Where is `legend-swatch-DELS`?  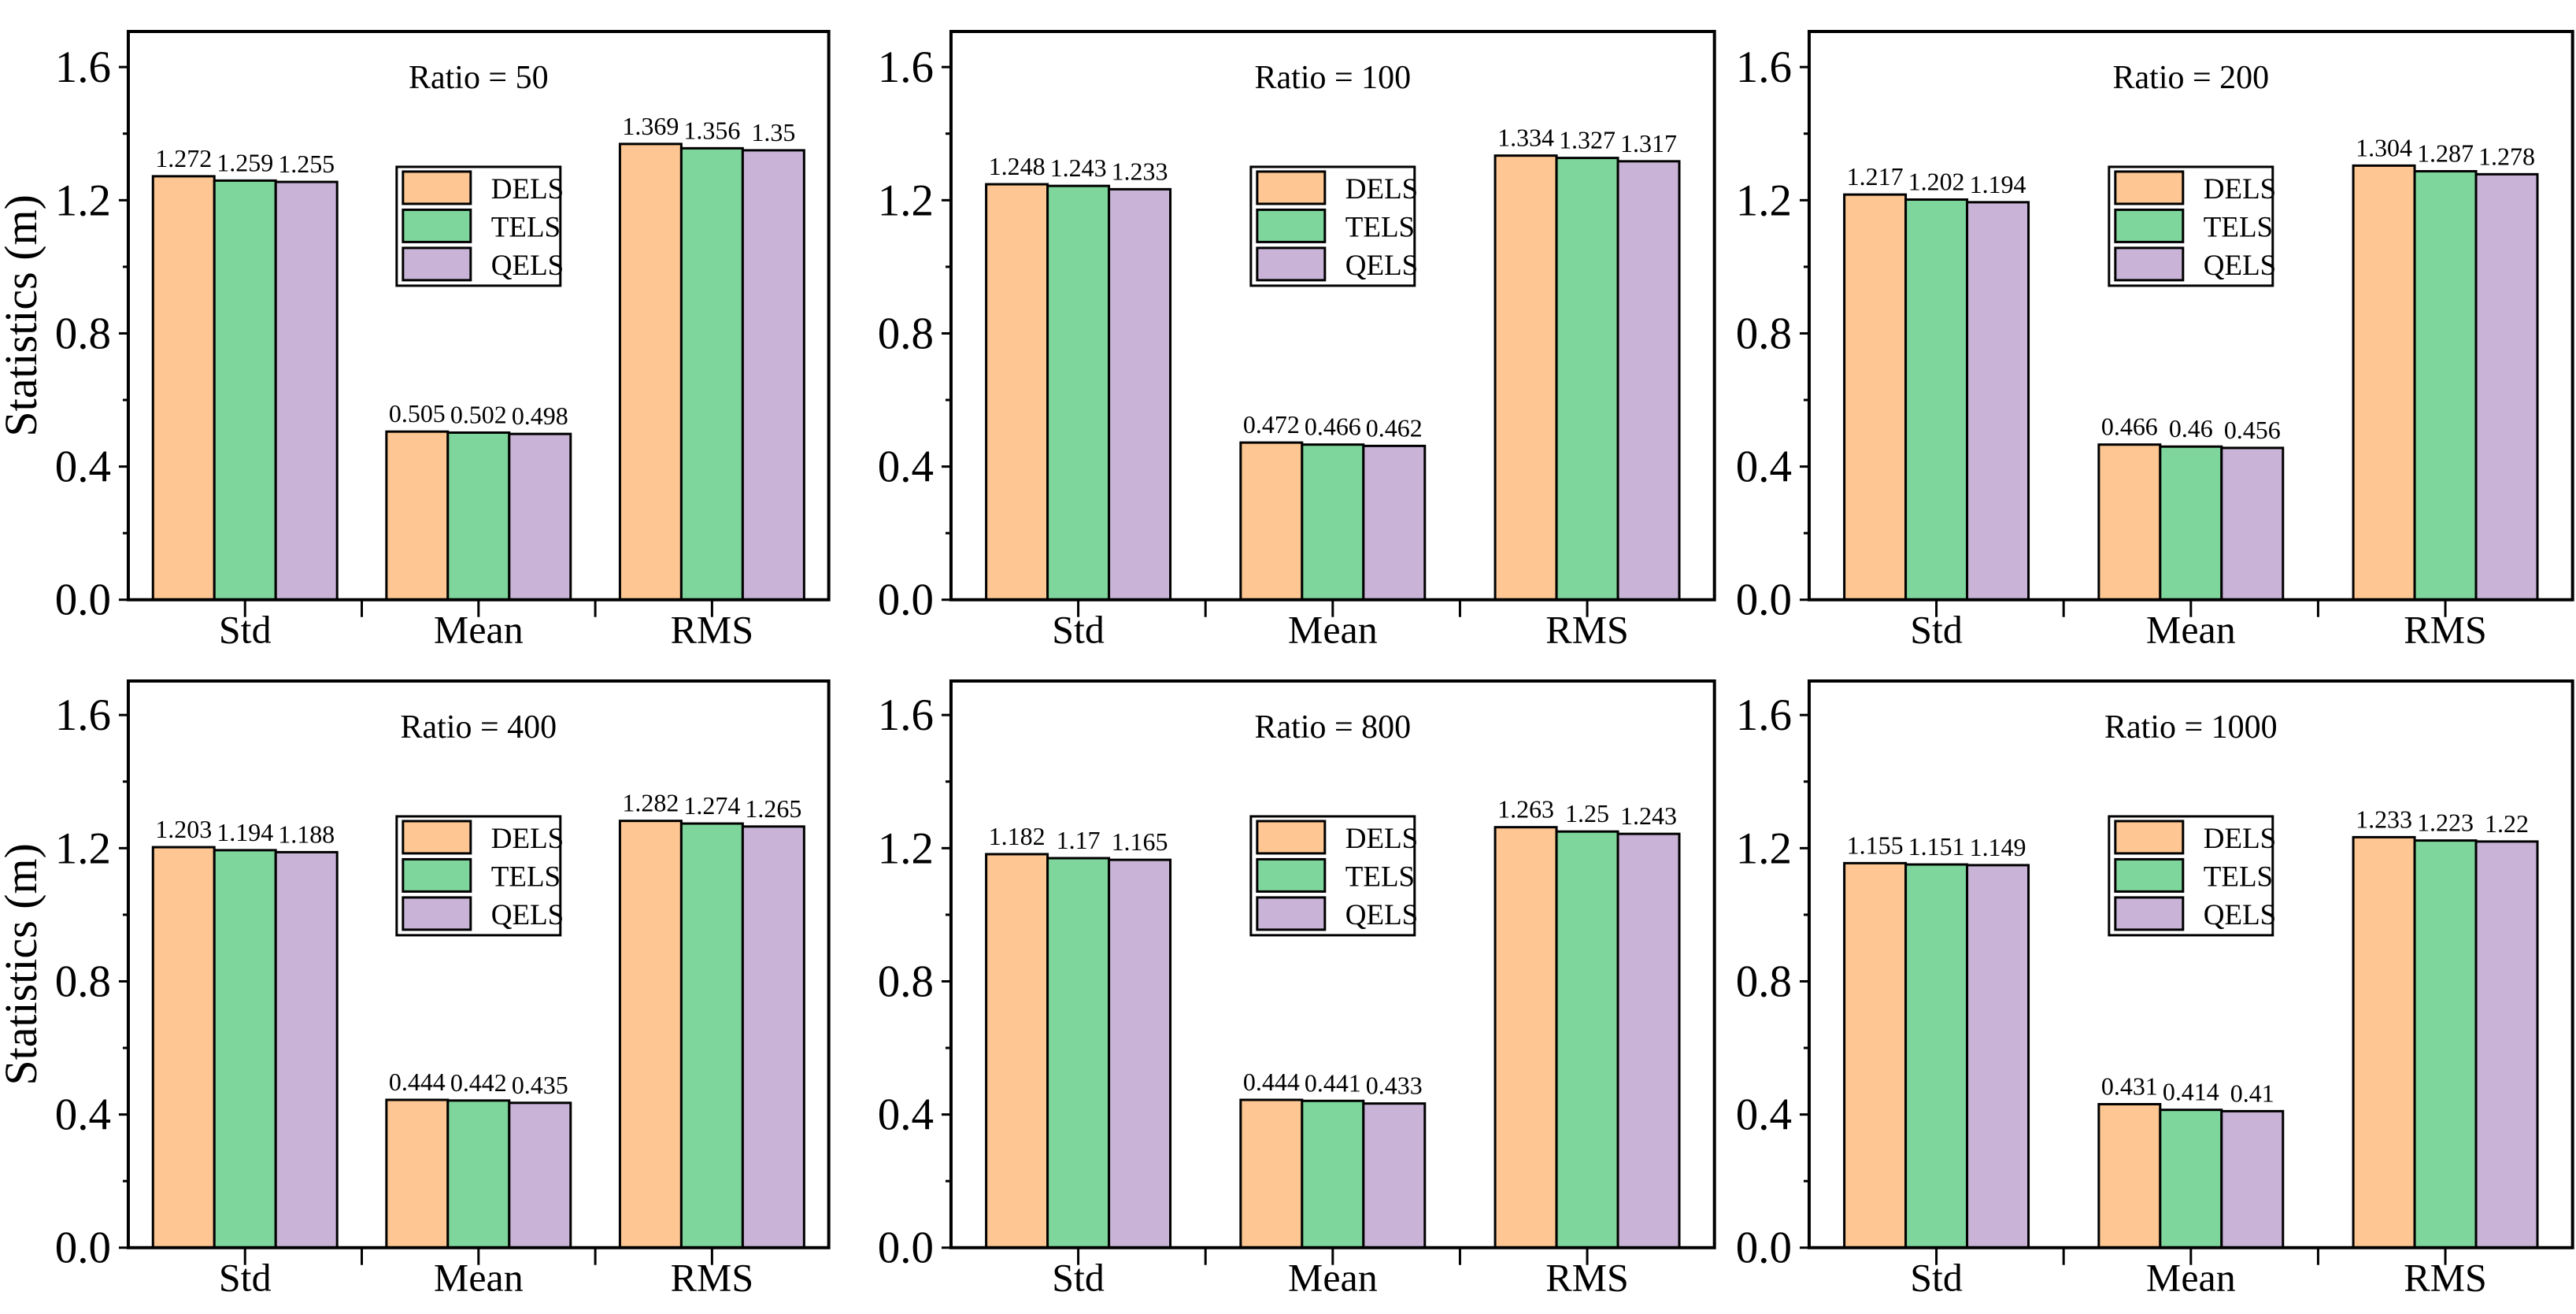
legend-swatch-DELS is located at coordinates (1291, 187).